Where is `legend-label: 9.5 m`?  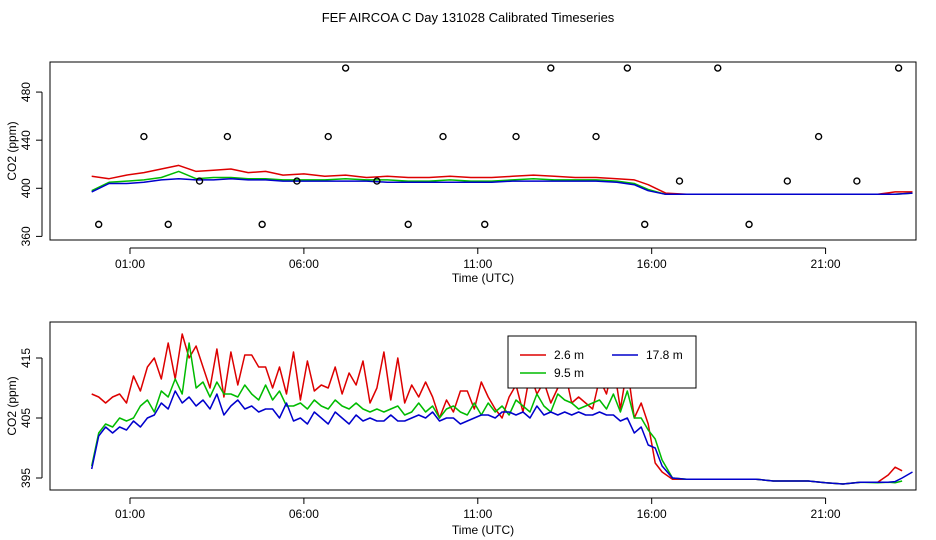
legend-label: 9.5 m is located at coordinates (569, 373).